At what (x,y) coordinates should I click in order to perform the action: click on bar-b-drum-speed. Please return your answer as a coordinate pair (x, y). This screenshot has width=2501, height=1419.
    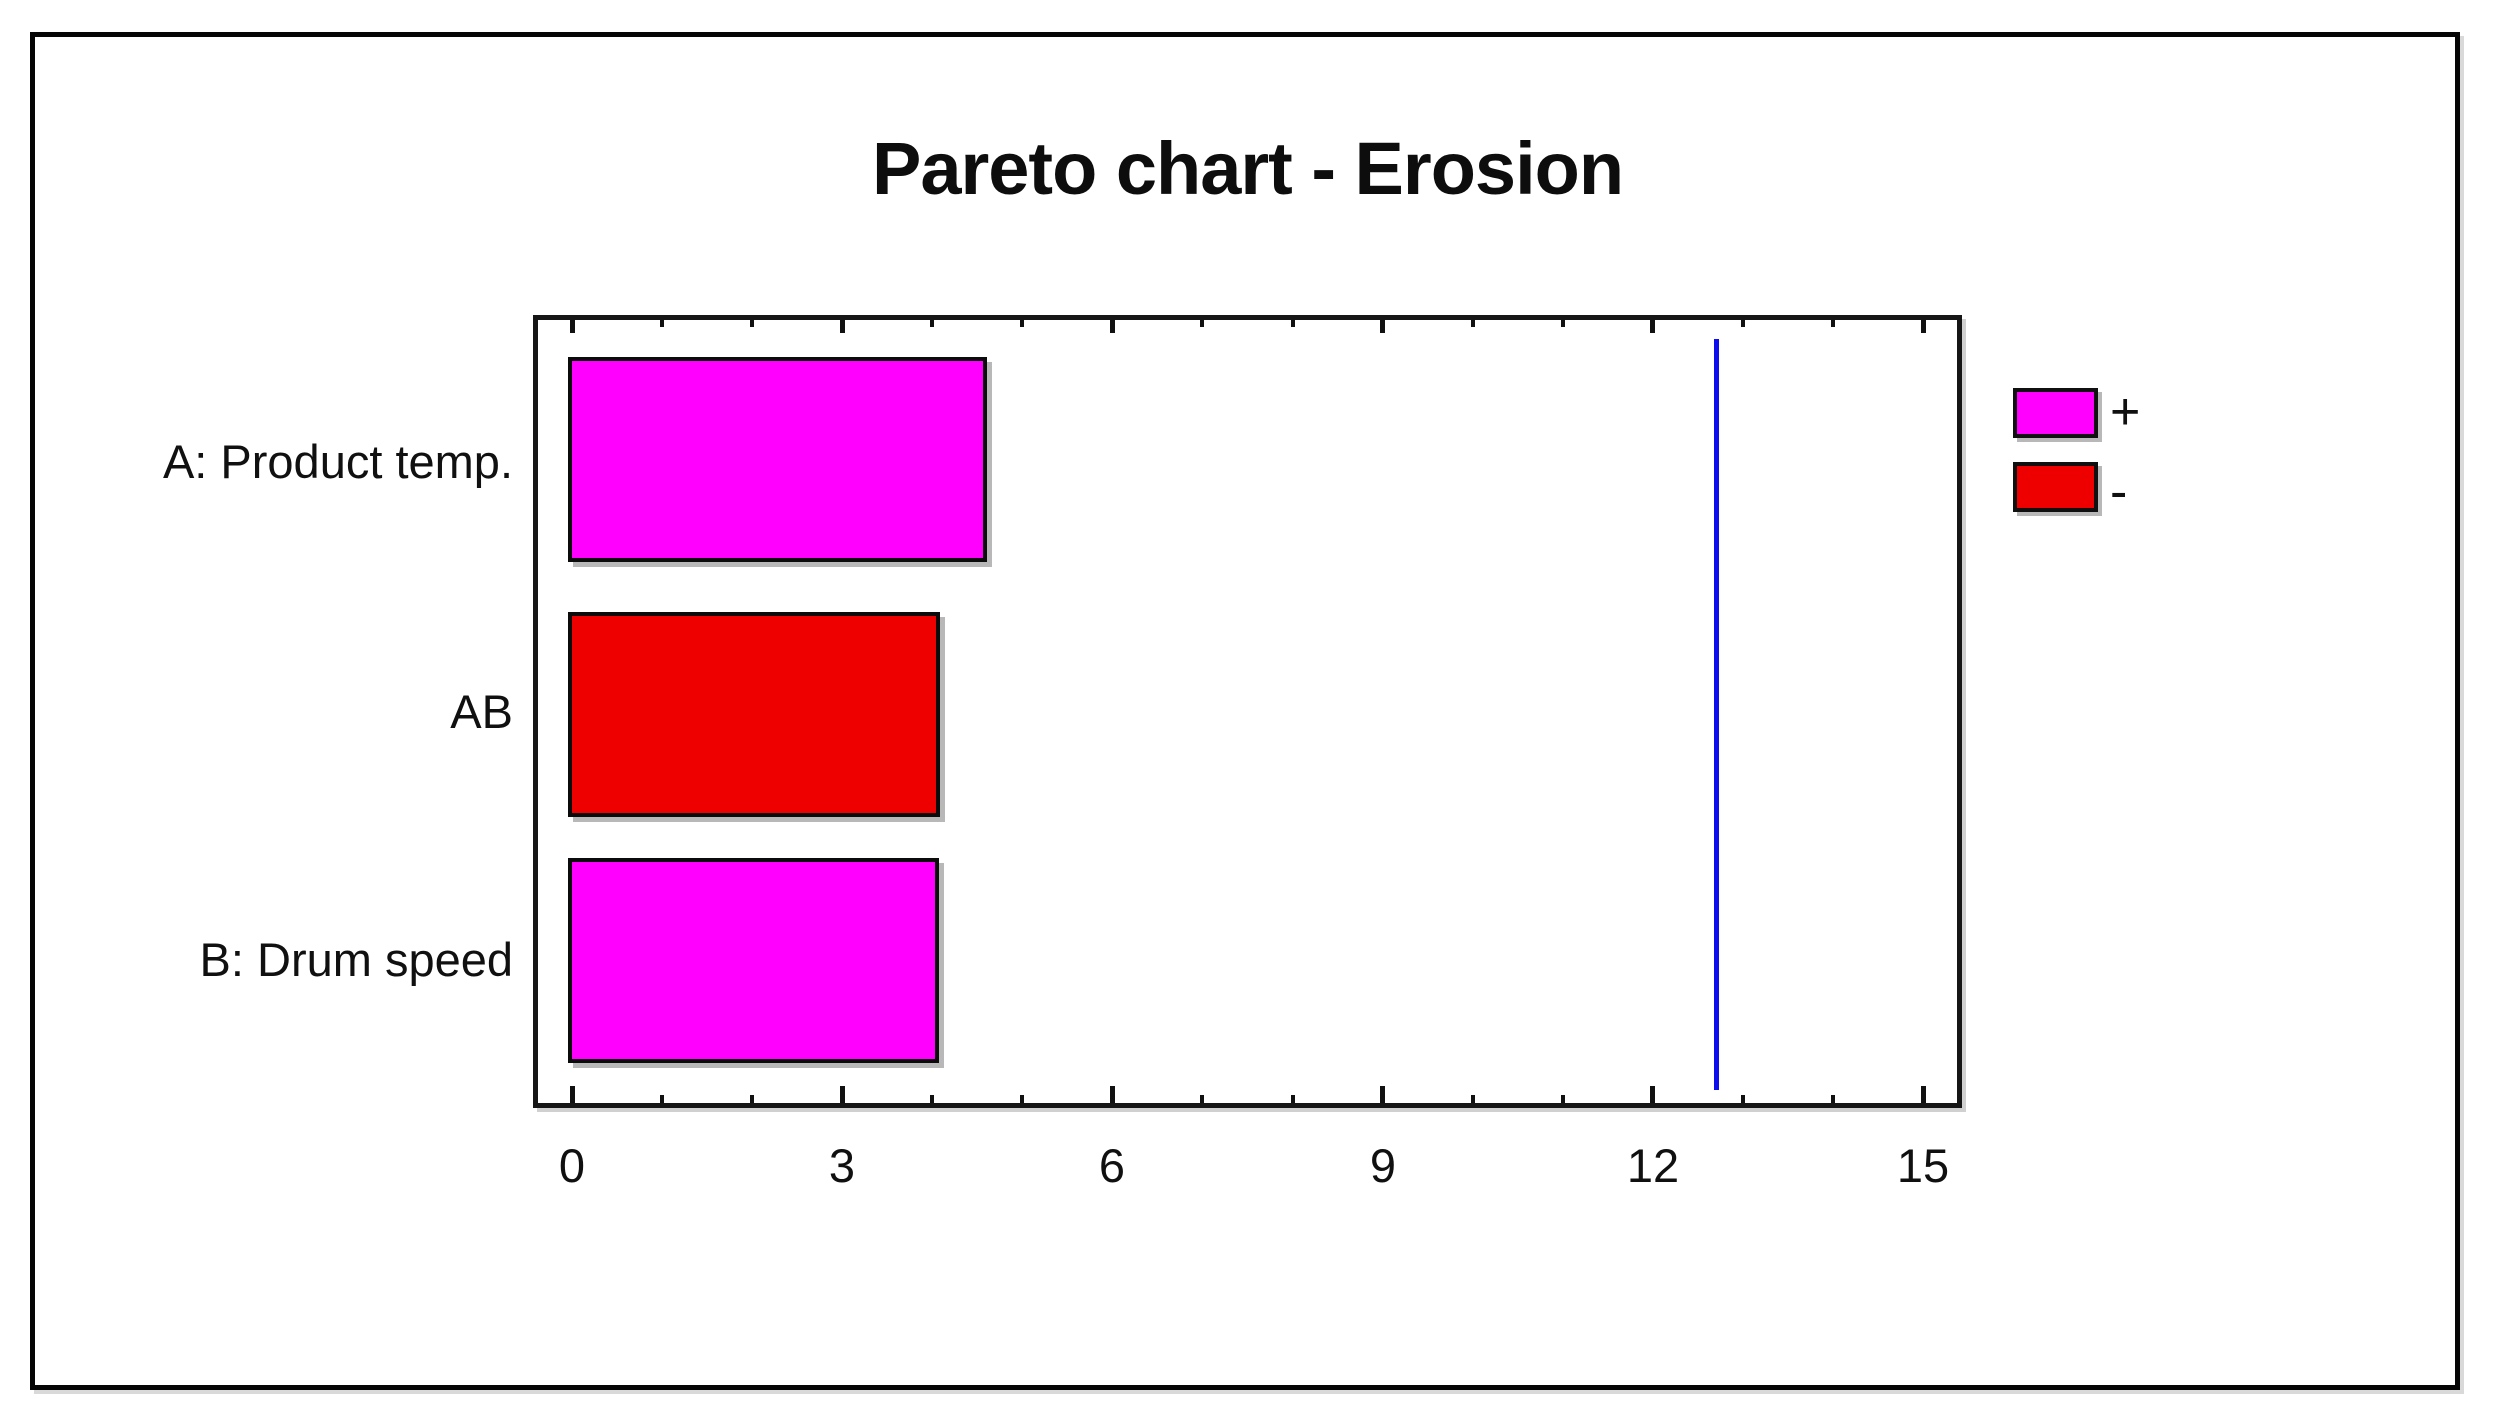
    Looking at the image, I should click on (753, 960).